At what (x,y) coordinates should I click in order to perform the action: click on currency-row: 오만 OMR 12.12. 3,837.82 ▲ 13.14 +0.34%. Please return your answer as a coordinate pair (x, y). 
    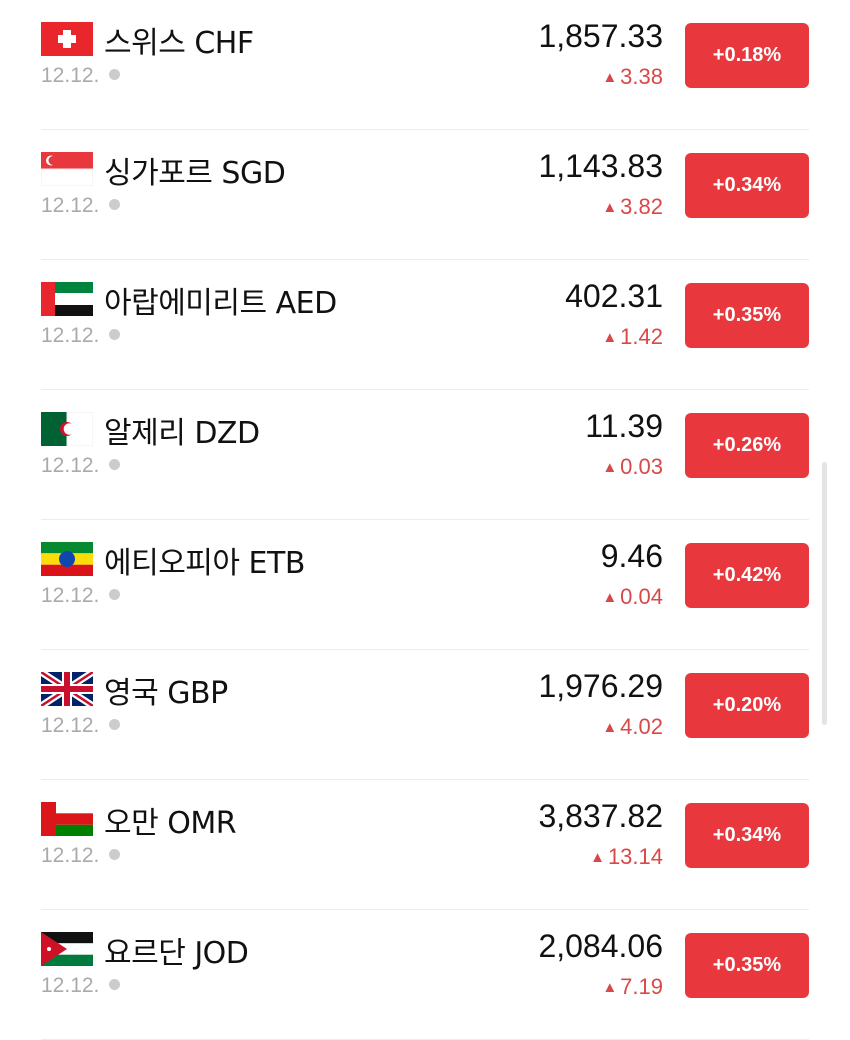
    Looking at the image, I should click on (425, 845).